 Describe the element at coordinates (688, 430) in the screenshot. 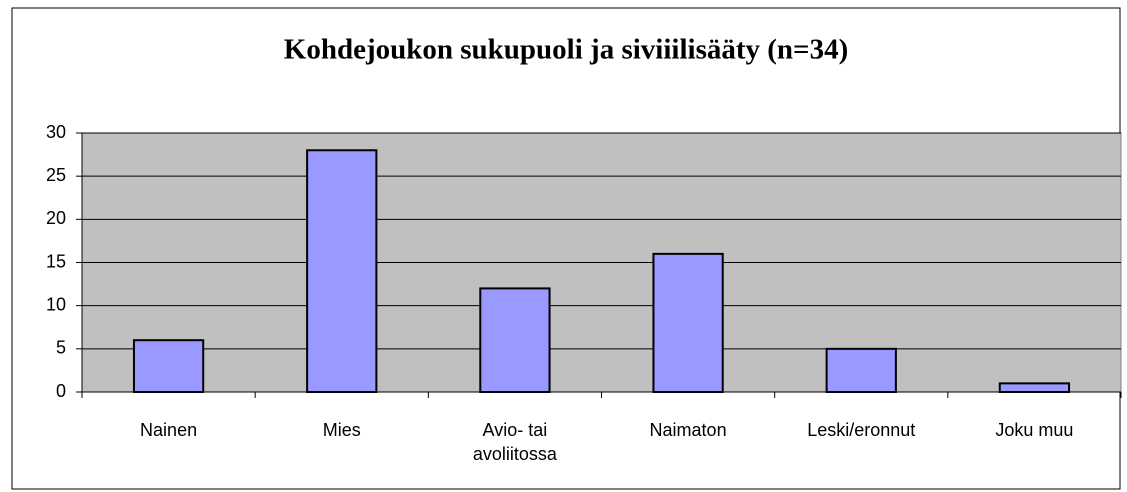

I see `x-tick-label: Naimaton` at that location.